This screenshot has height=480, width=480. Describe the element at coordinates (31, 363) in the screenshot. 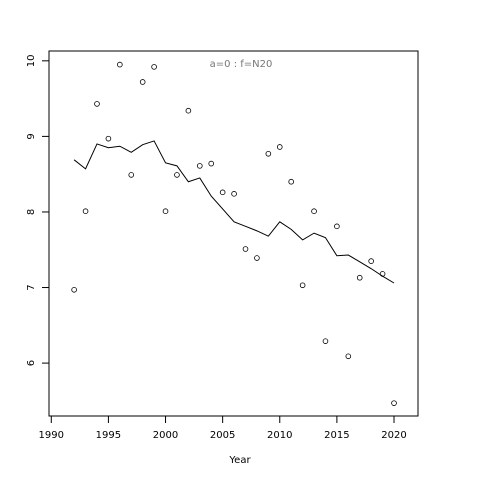

I see `y-tick-label: 6` at that location.